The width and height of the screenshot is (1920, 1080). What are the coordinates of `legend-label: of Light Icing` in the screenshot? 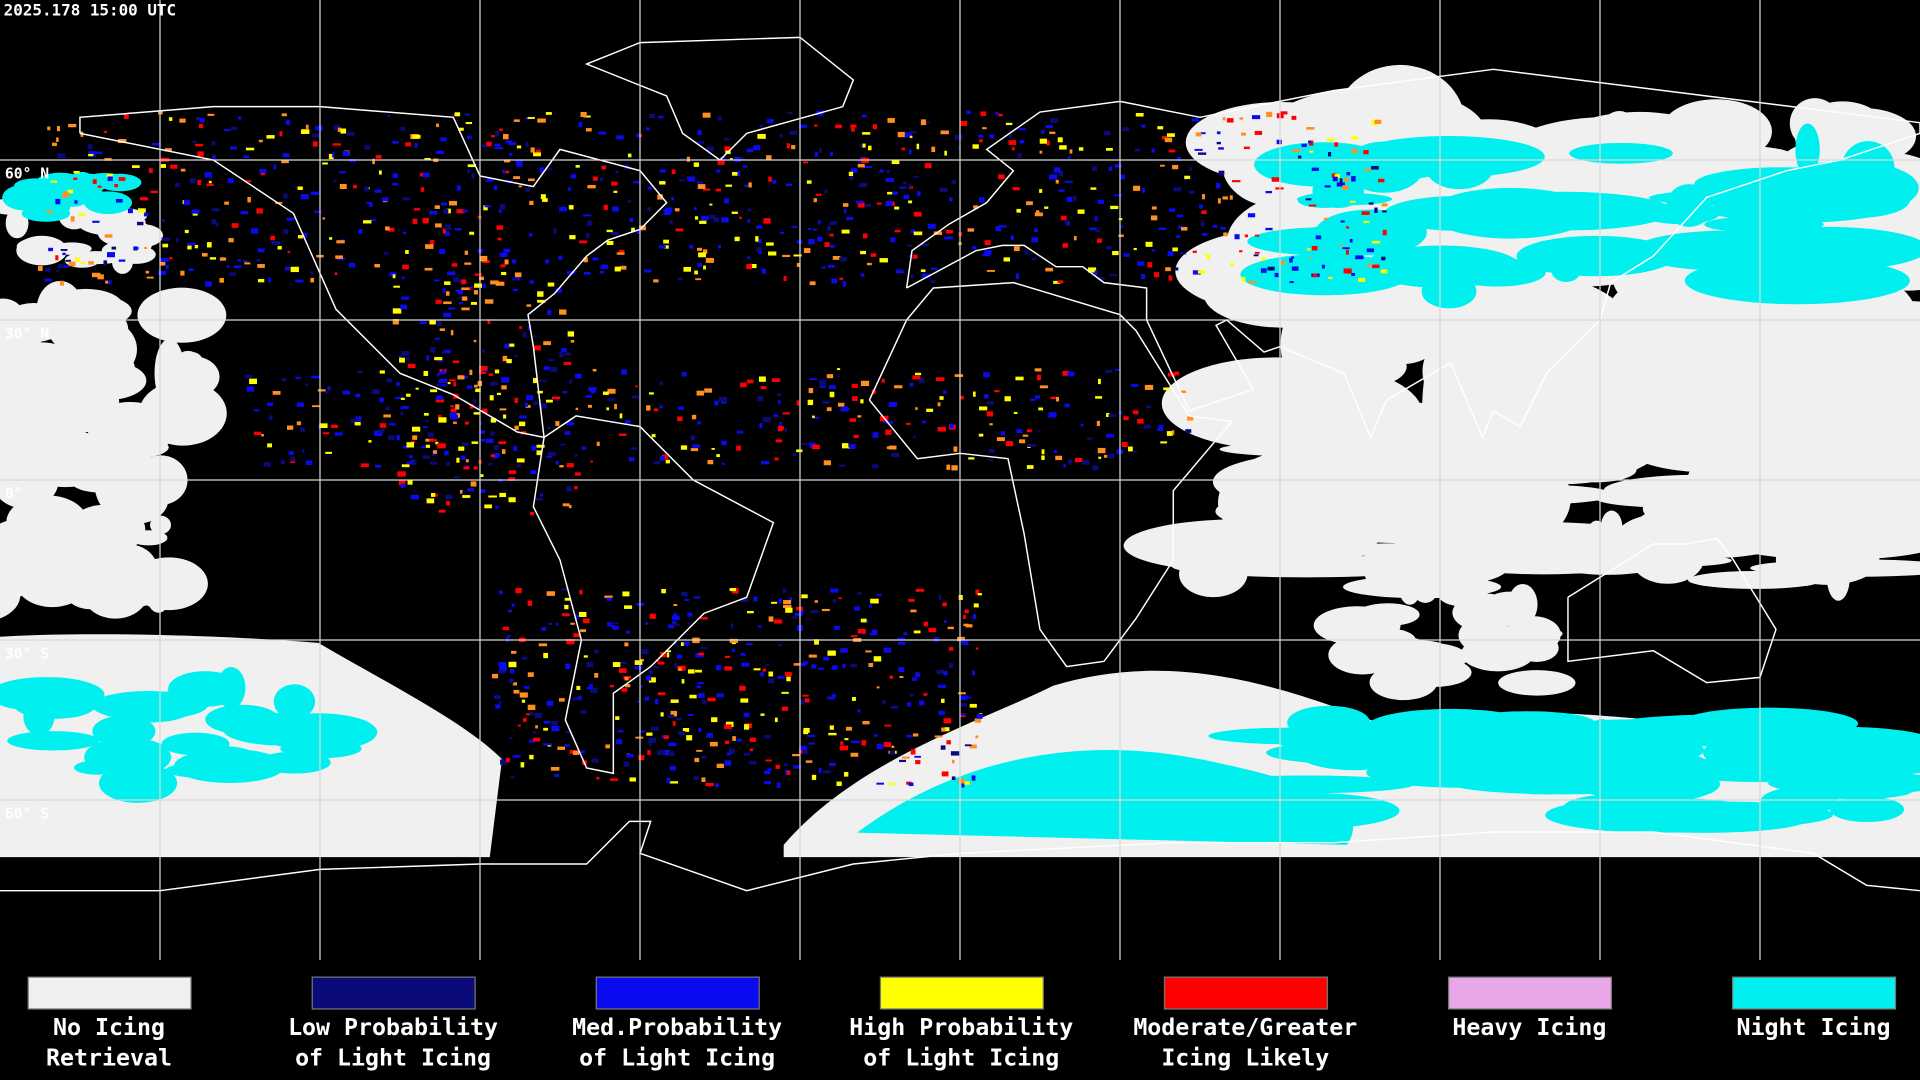 It's located at (961, 1058).